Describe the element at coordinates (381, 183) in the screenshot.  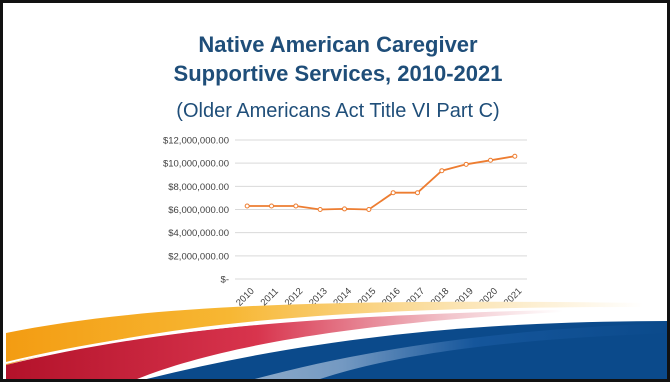
I see `series-line` at that location.